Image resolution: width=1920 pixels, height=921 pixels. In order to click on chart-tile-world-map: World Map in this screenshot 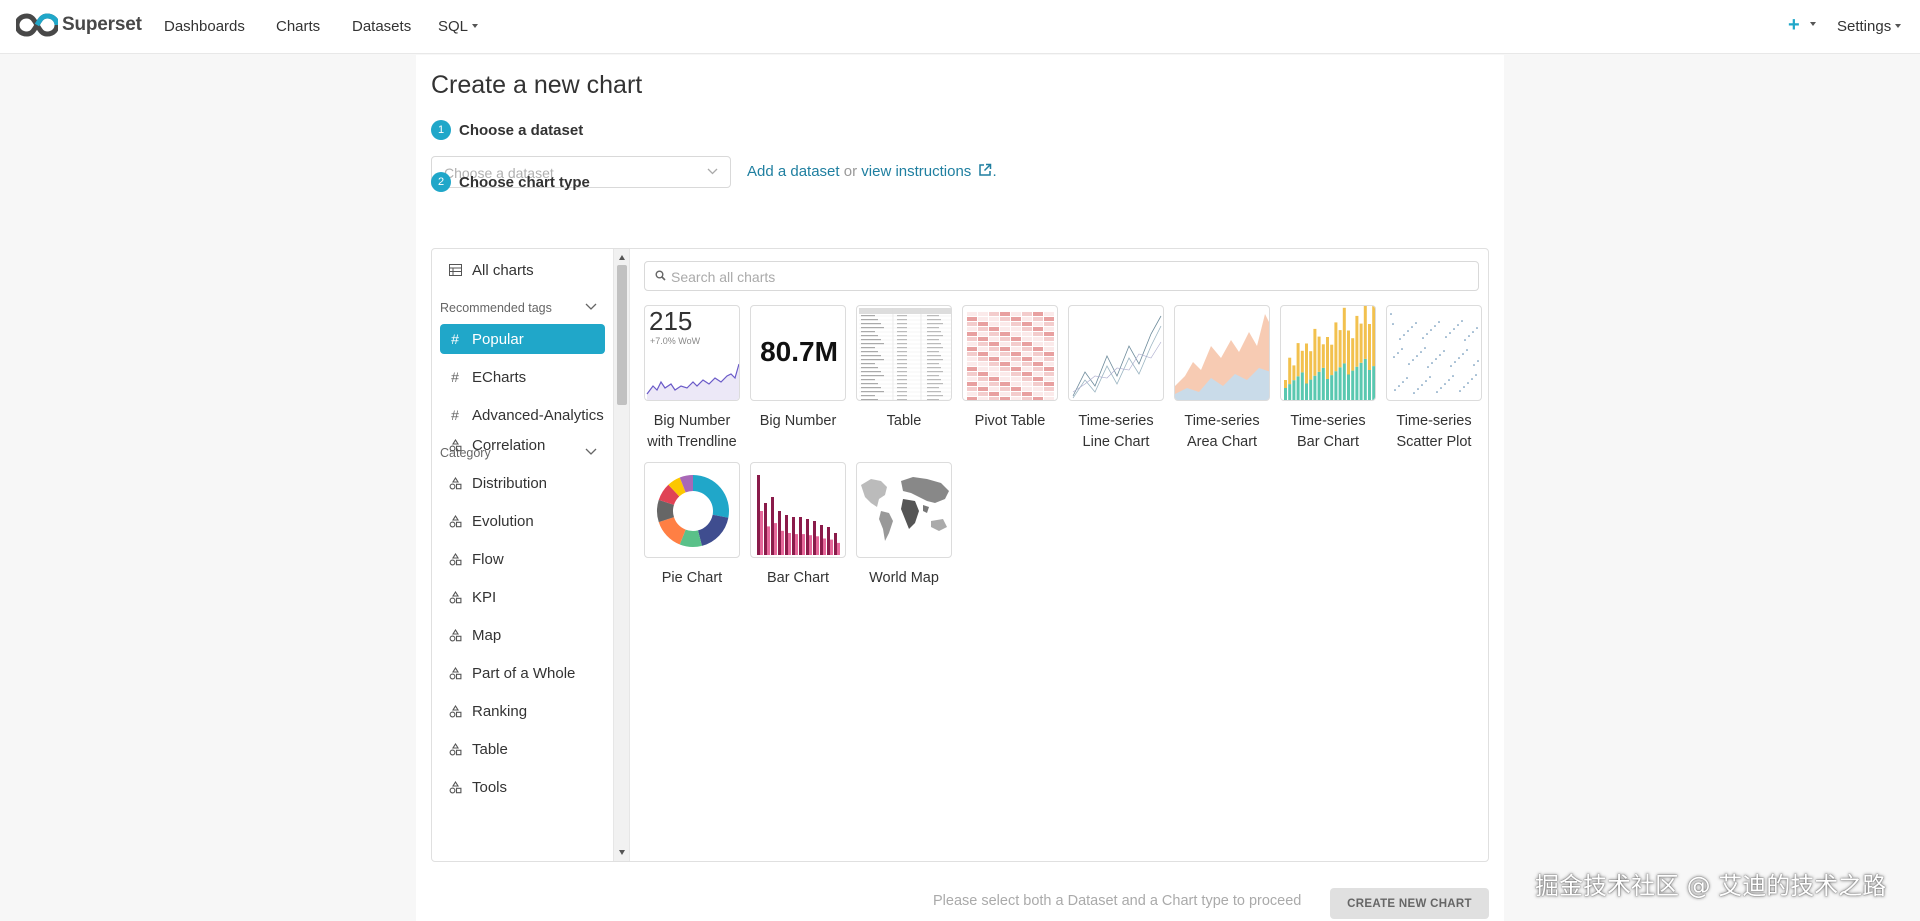, I will do `click(904, 525)`.